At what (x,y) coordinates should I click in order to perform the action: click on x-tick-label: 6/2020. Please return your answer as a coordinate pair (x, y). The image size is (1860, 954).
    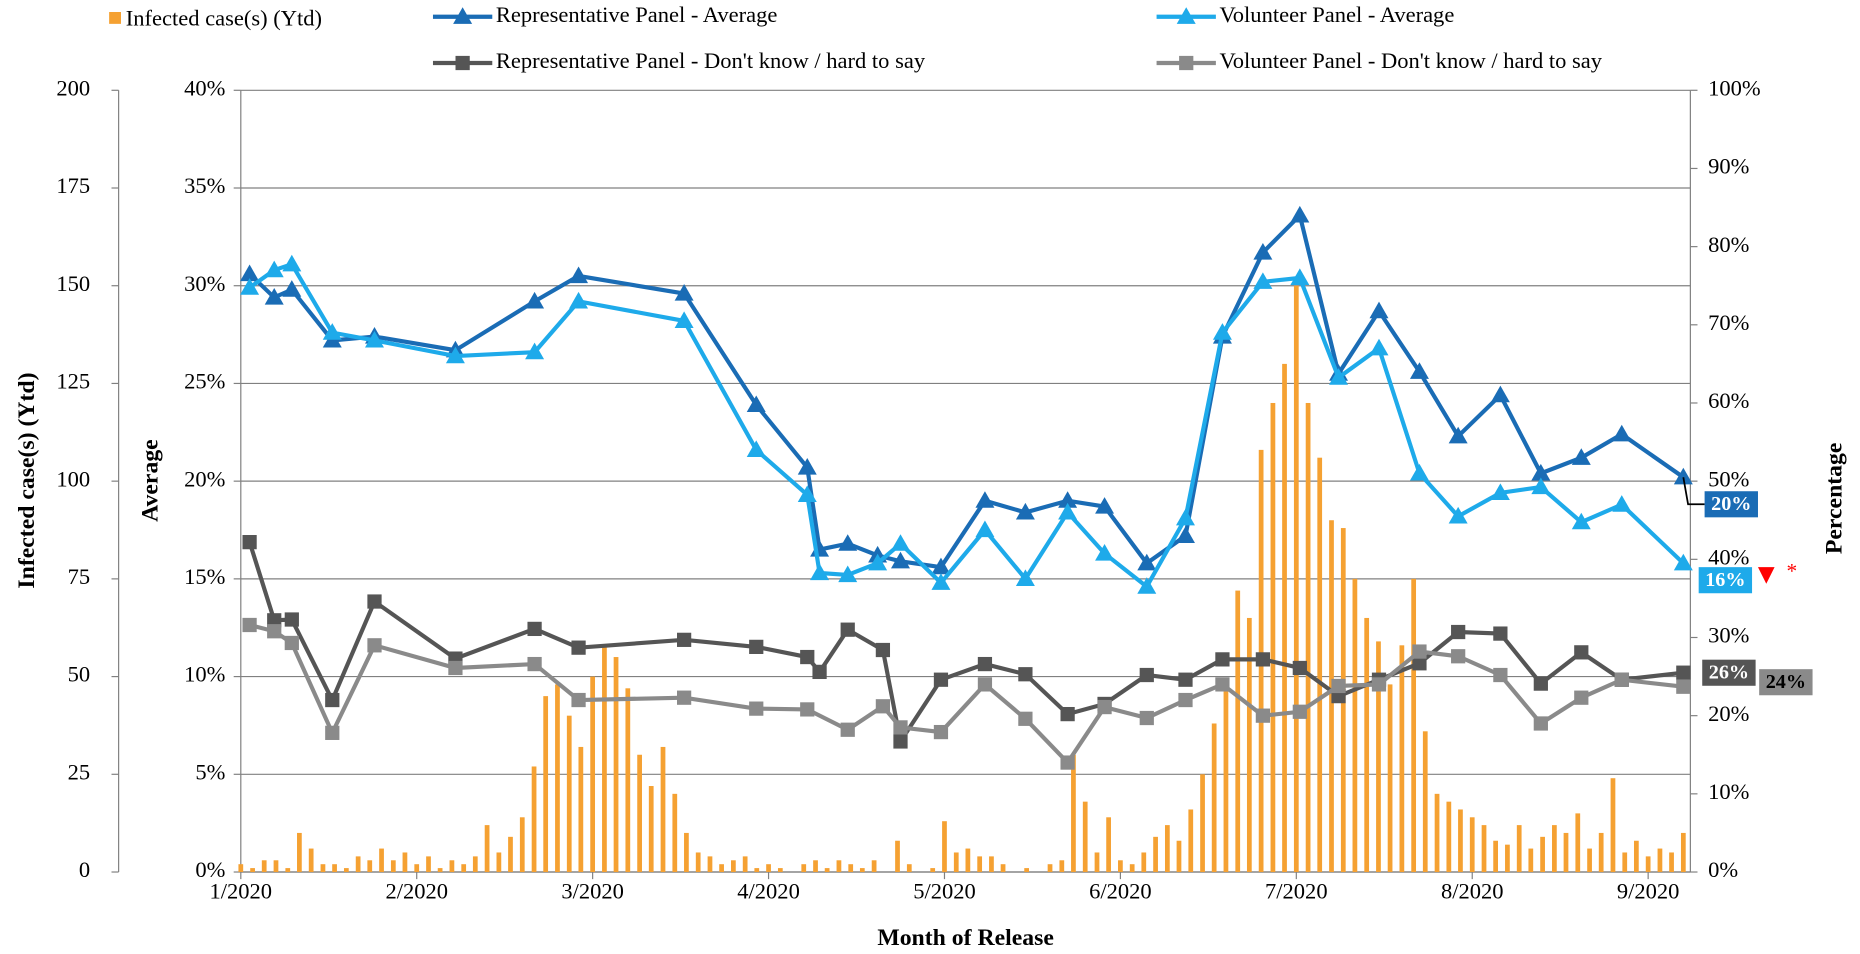
    Looking at the image, I should click on (1120, 891).